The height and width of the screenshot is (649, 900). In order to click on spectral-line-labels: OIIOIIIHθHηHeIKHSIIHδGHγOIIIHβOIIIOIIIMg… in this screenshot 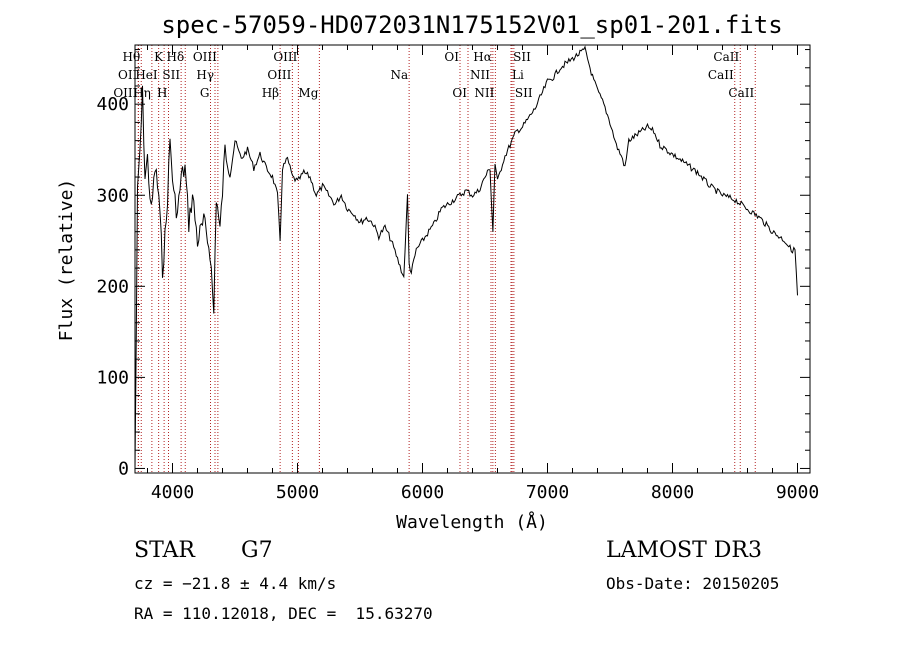, I will do `click(433, 75)`.